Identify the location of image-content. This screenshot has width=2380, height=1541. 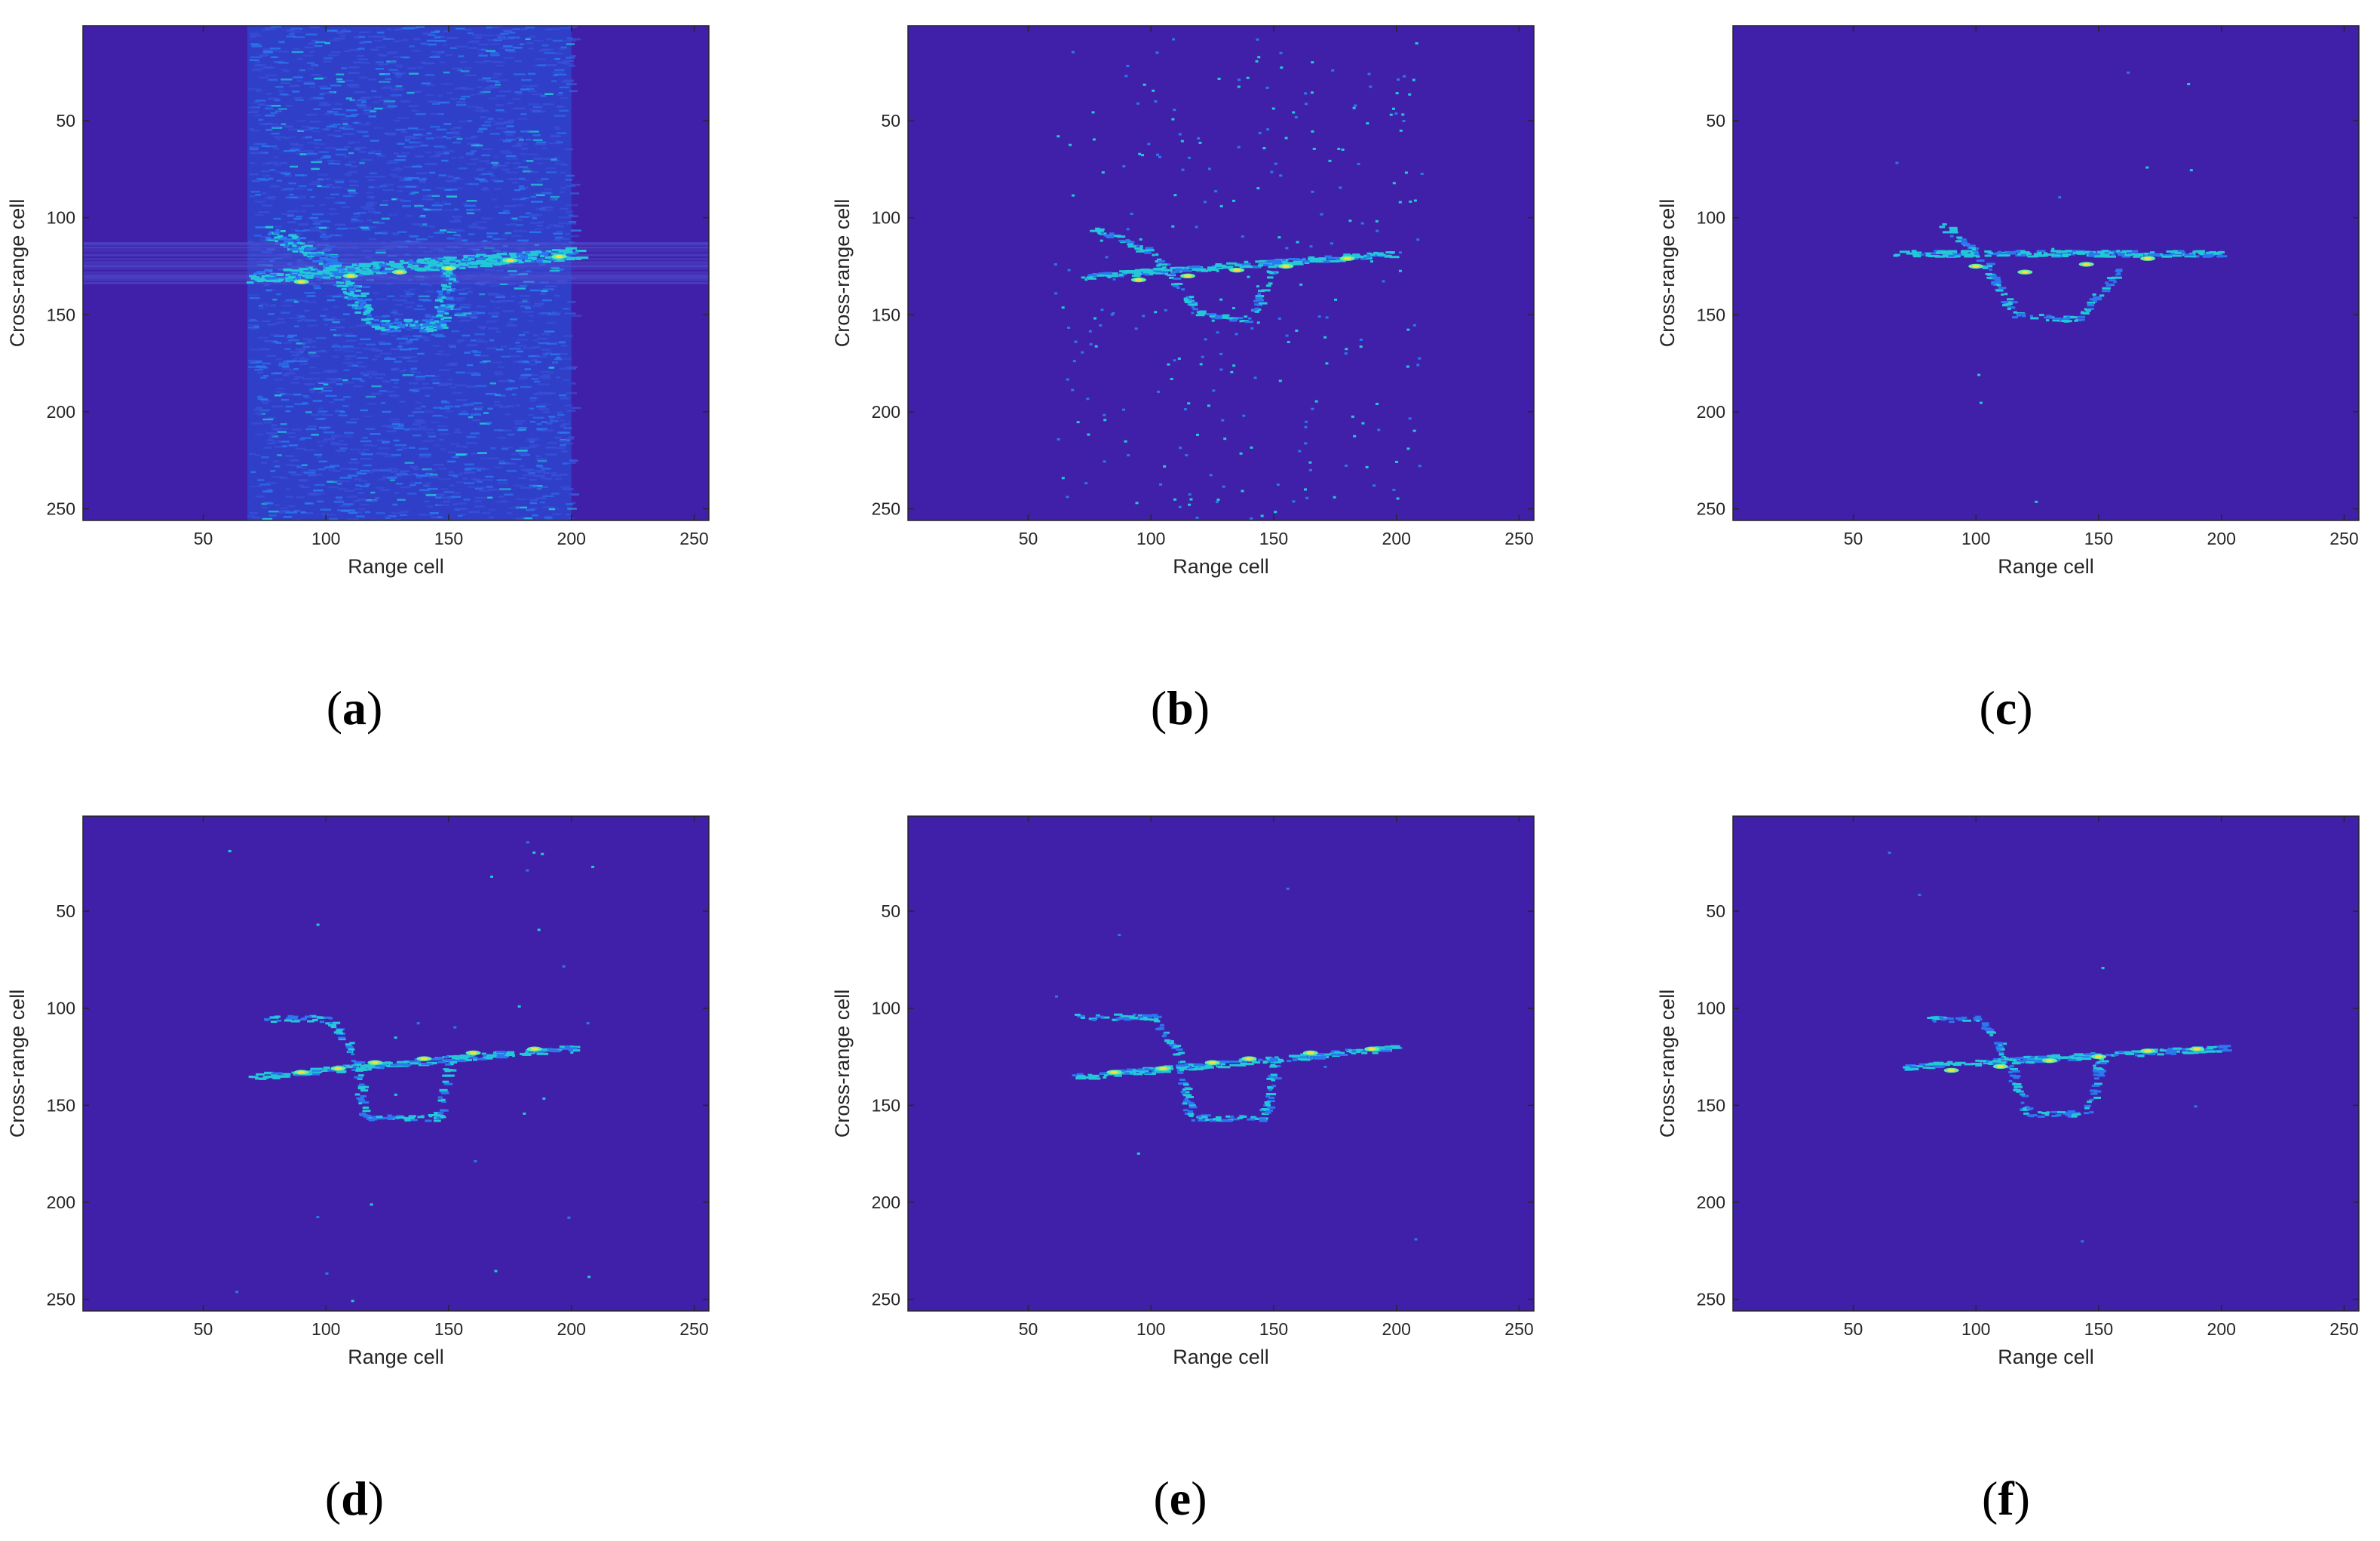
(2060, 1047).